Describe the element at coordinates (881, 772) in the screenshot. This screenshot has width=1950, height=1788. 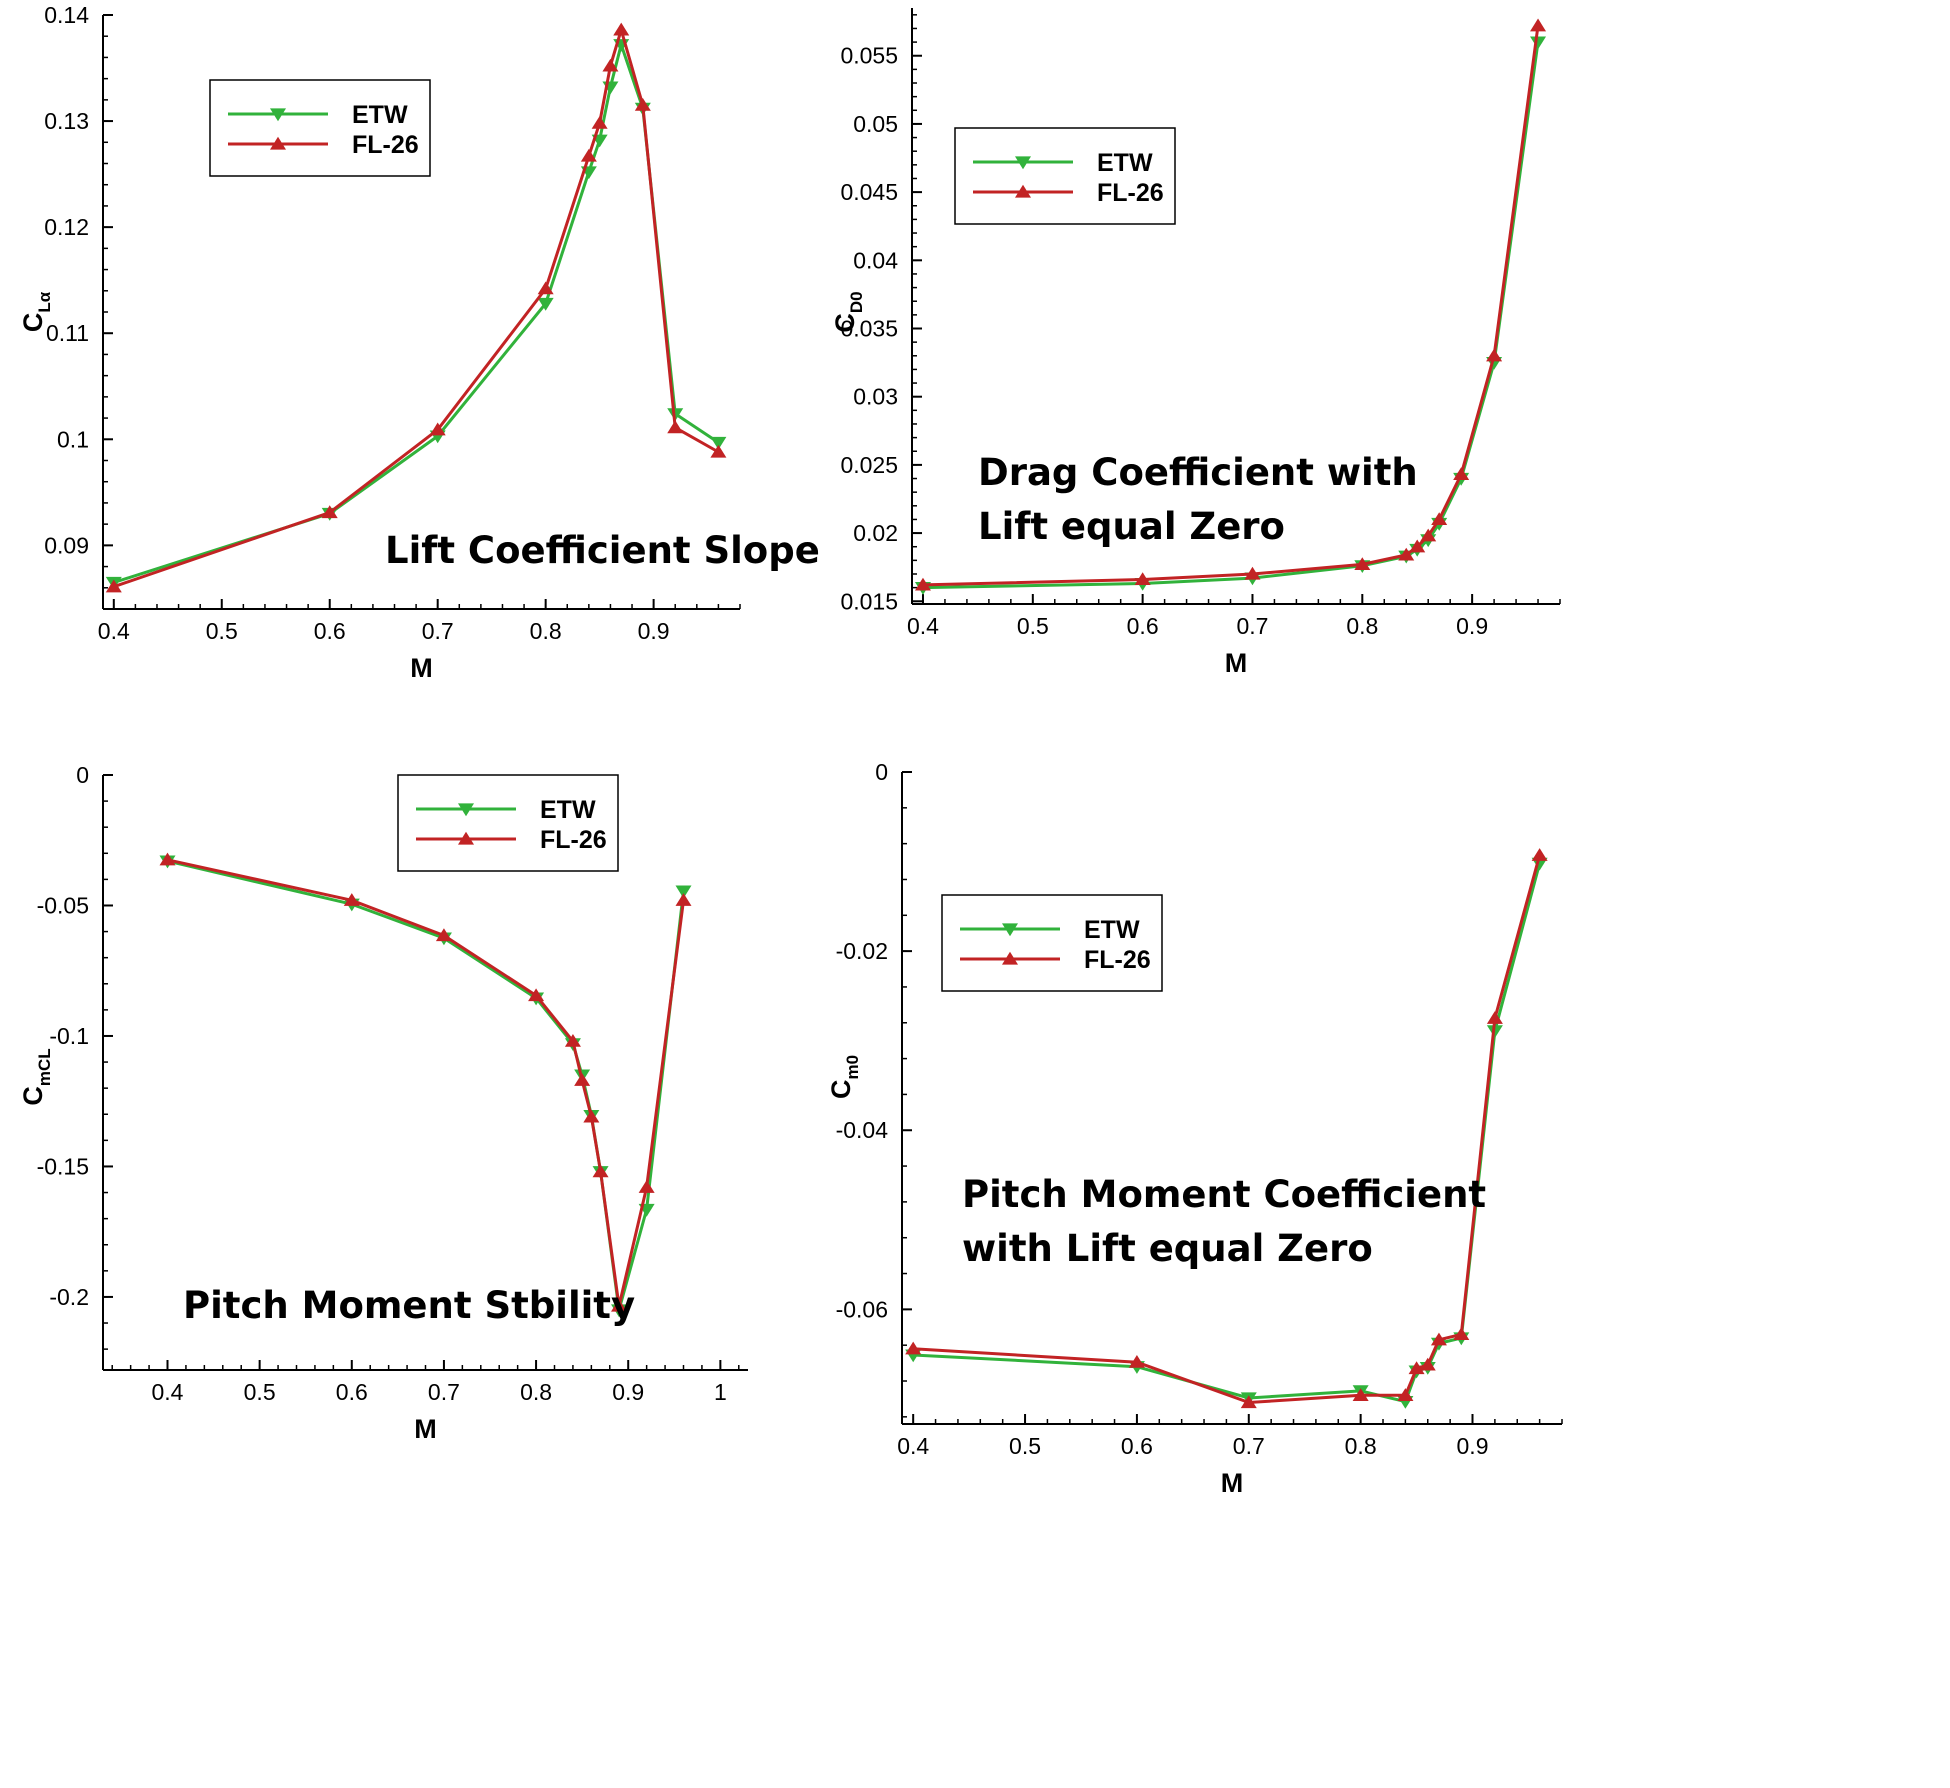
I see `y-tick-label: 0` at that location.